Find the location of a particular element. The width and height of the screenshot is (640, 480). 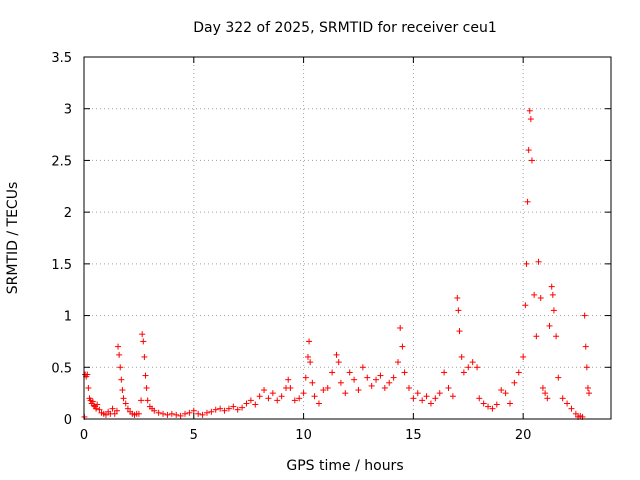

y-tick-label: 2 is located at coordinates (68, 213).